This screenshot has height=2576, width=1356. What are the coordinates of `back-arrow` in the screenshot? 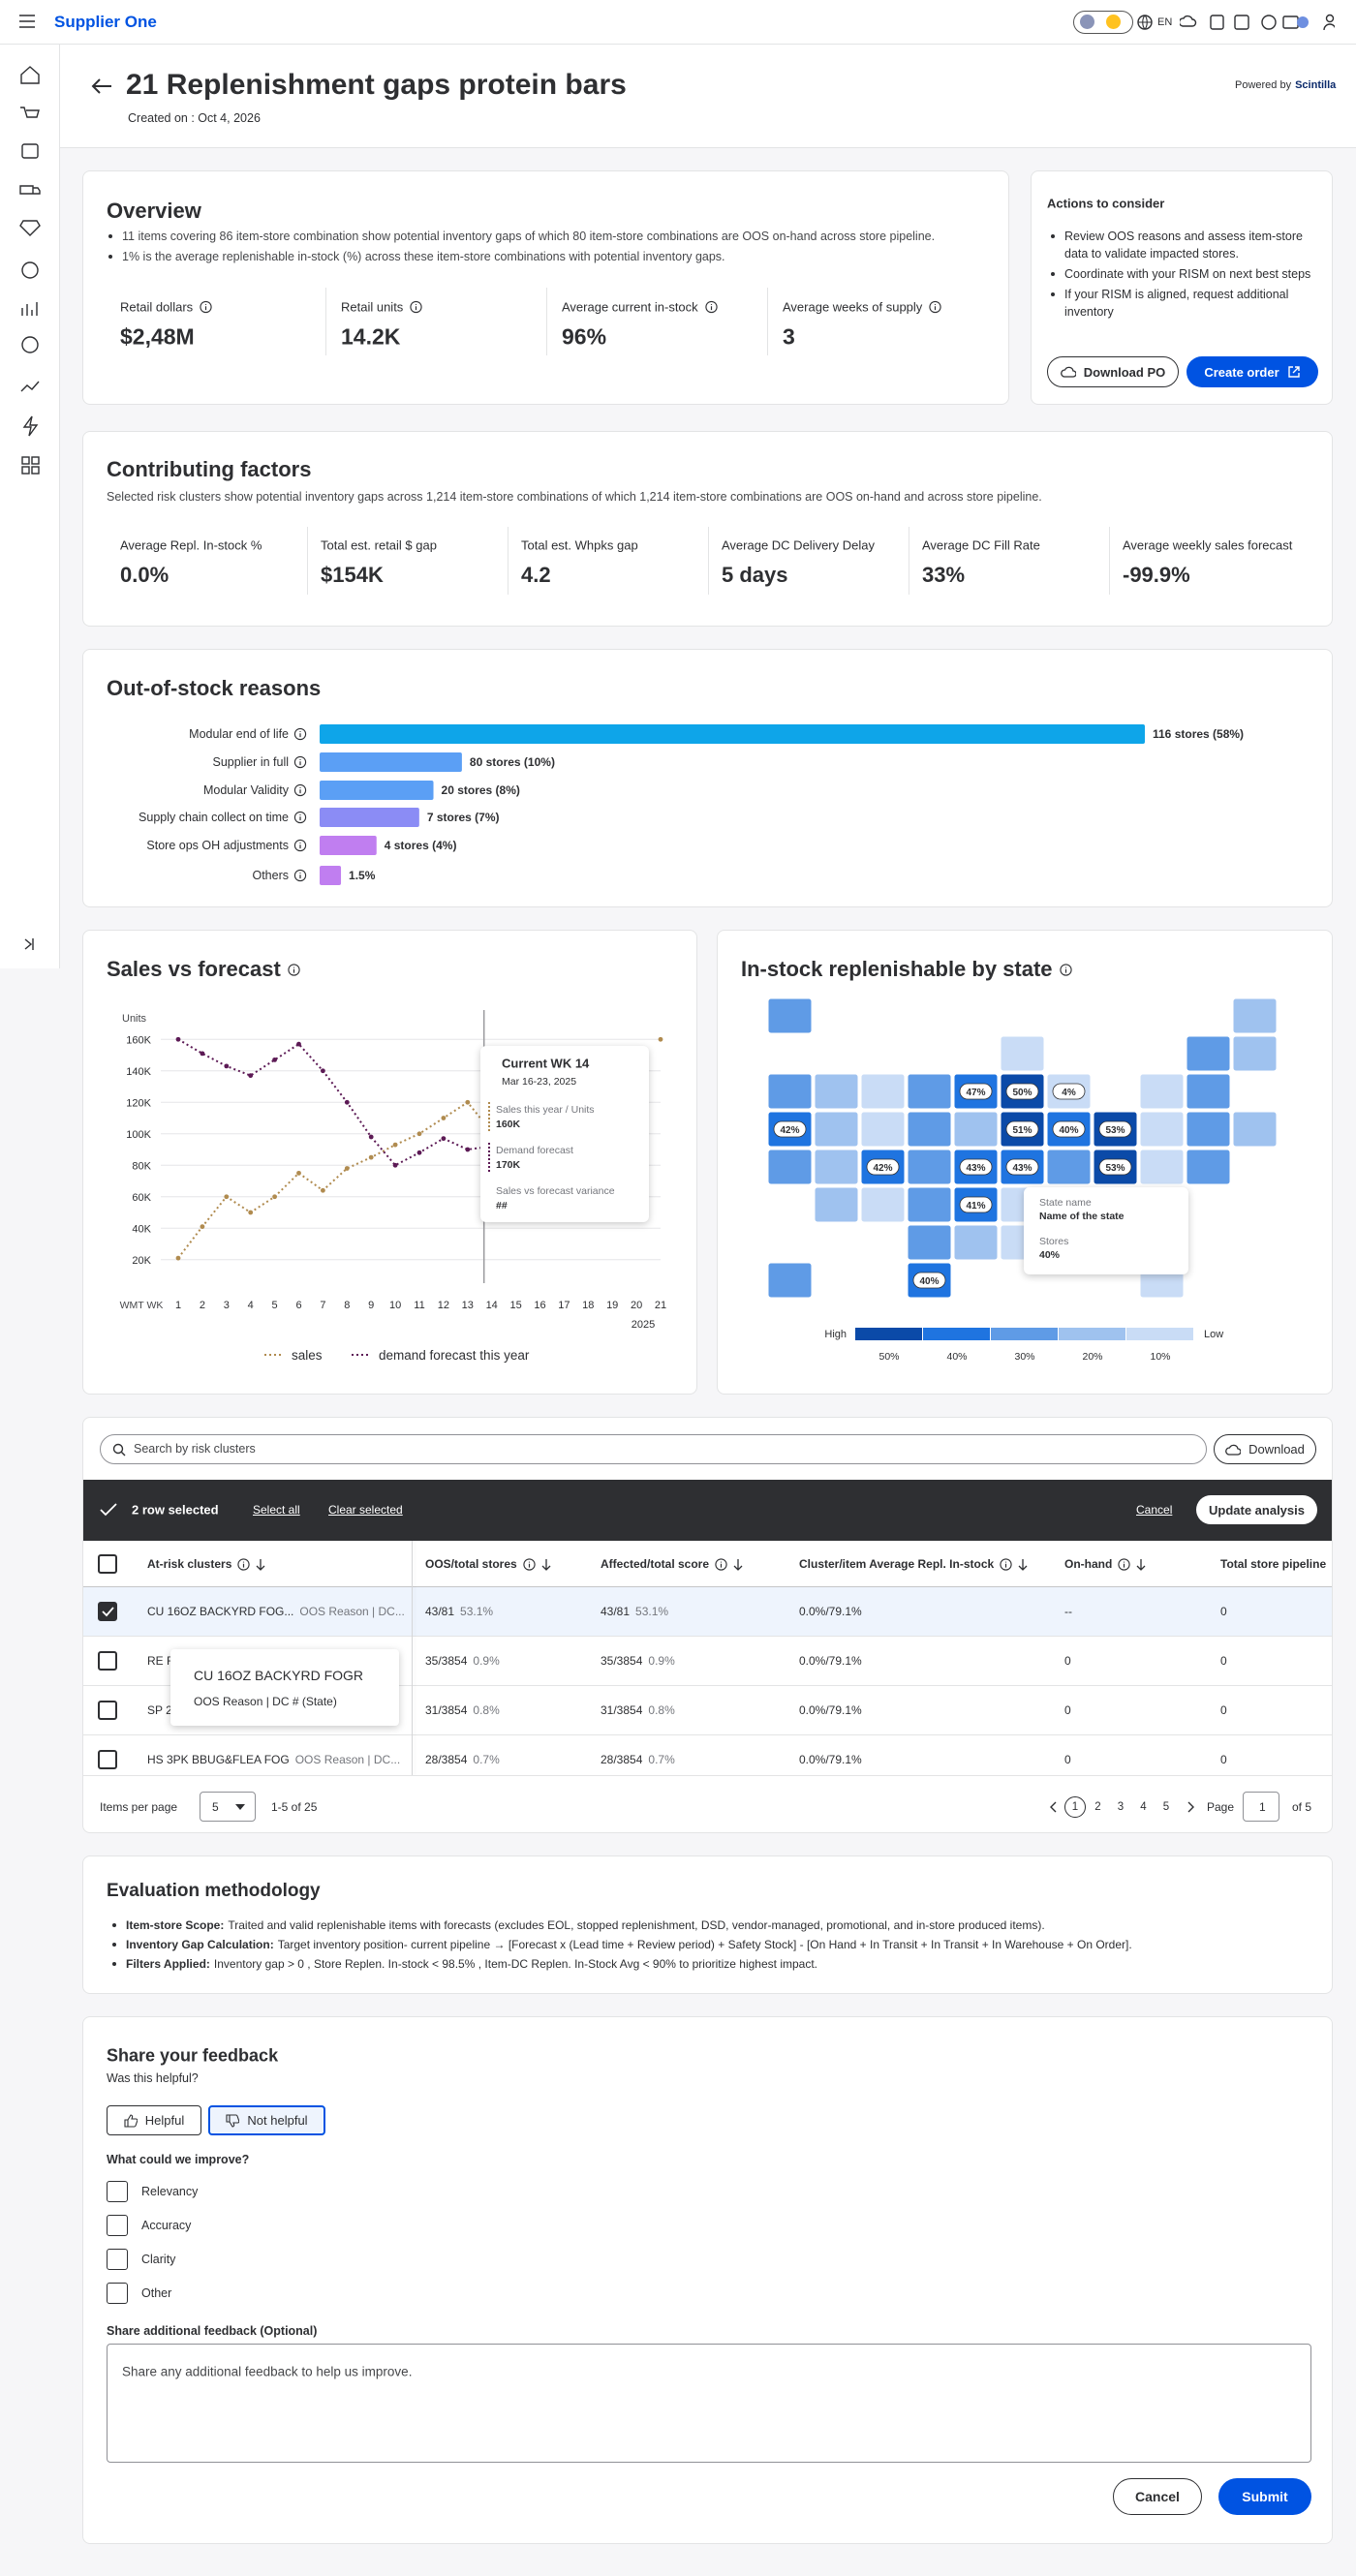 It's located at (101, 86).